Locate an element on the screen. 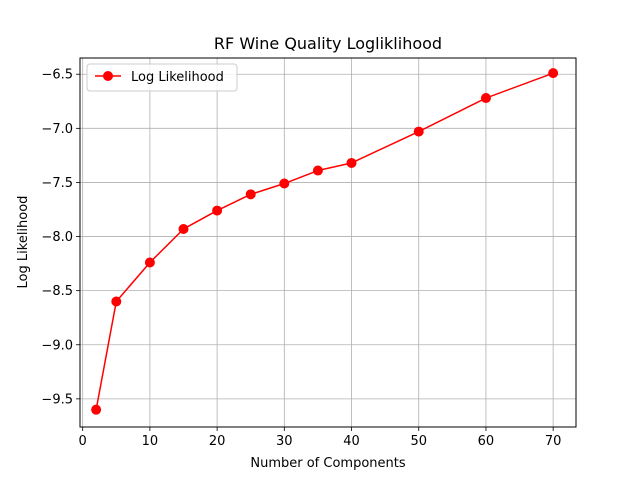 Image resolution: width=640 pixels, height=480 pixels. x-tick-label: 50 is located at coordinates (418, 441).